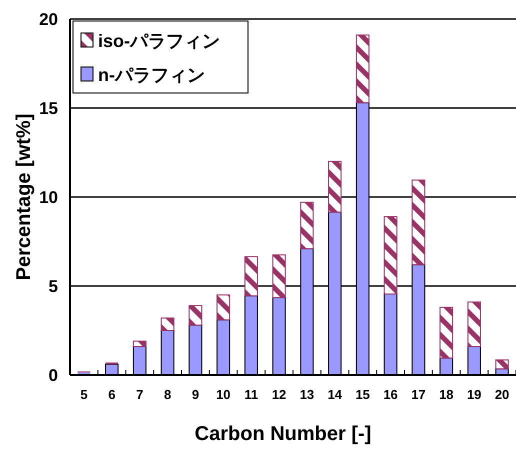  What do you see at coordinates (362, 394) in the screenshot?
I see `x-tick-label: 15` at bounding box center [362, 394].